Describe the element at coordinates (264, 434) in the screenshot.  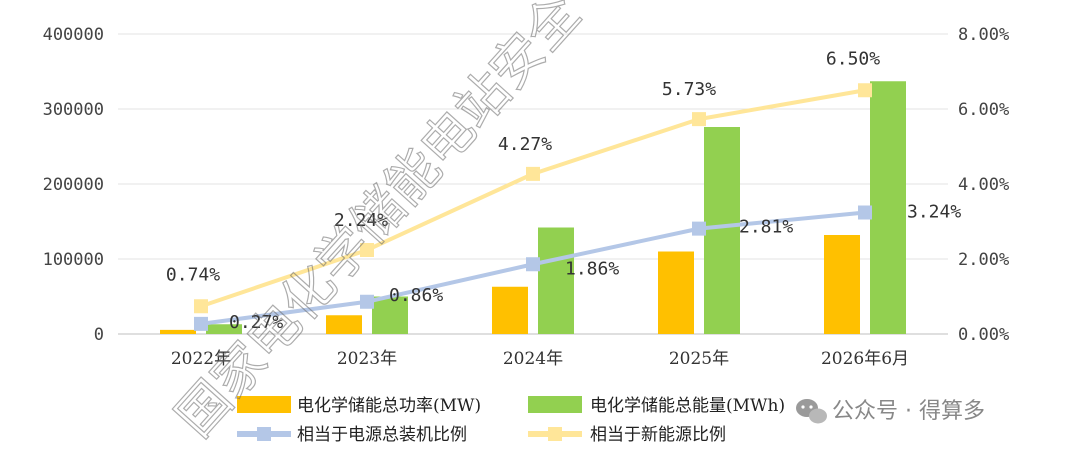
I see `legend-marker-grid-ratio` at that location.